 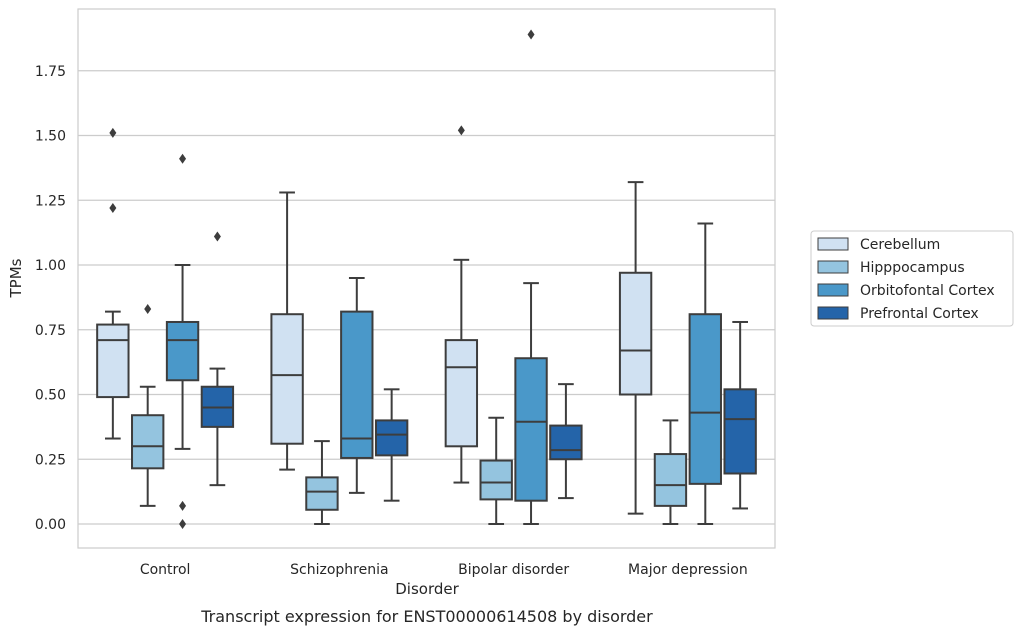 I want to click on legend-frame, so click(x=912, y=278).